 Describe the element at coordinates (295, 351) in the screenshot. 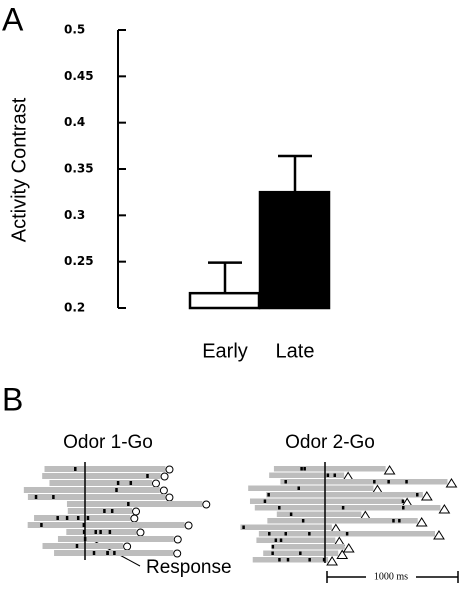

I see `x-tick-label: Late` at that location.